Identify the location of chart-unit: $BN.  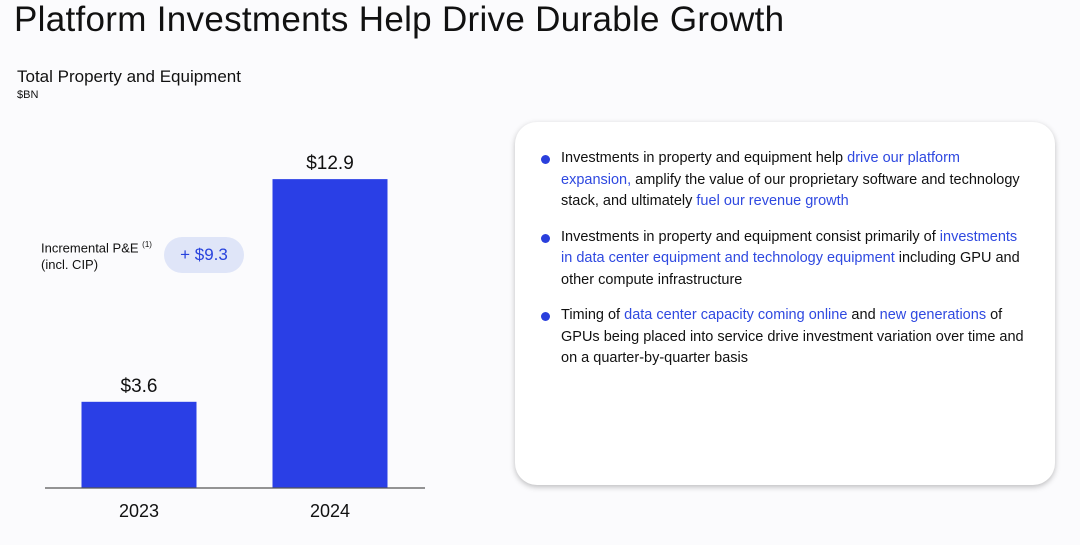
(28, 95).